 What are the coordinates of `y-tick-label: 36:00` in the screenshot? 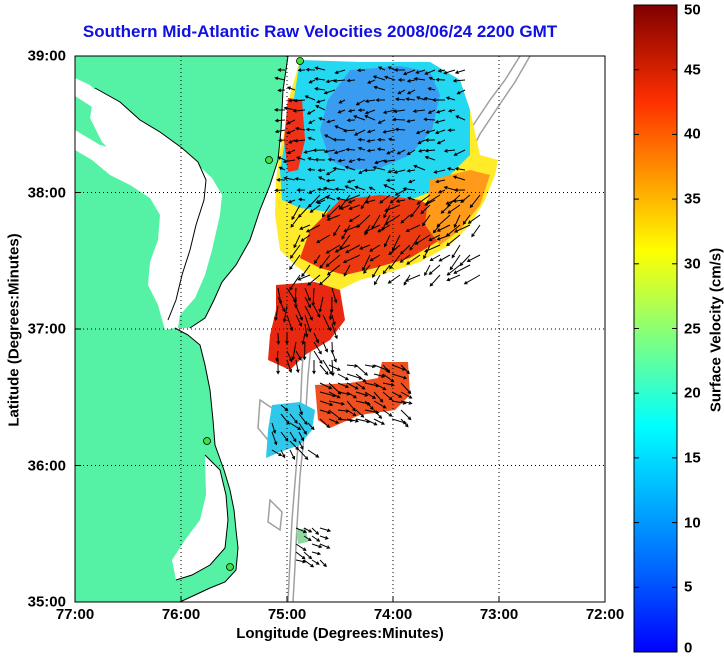 It's located at (46, 465).